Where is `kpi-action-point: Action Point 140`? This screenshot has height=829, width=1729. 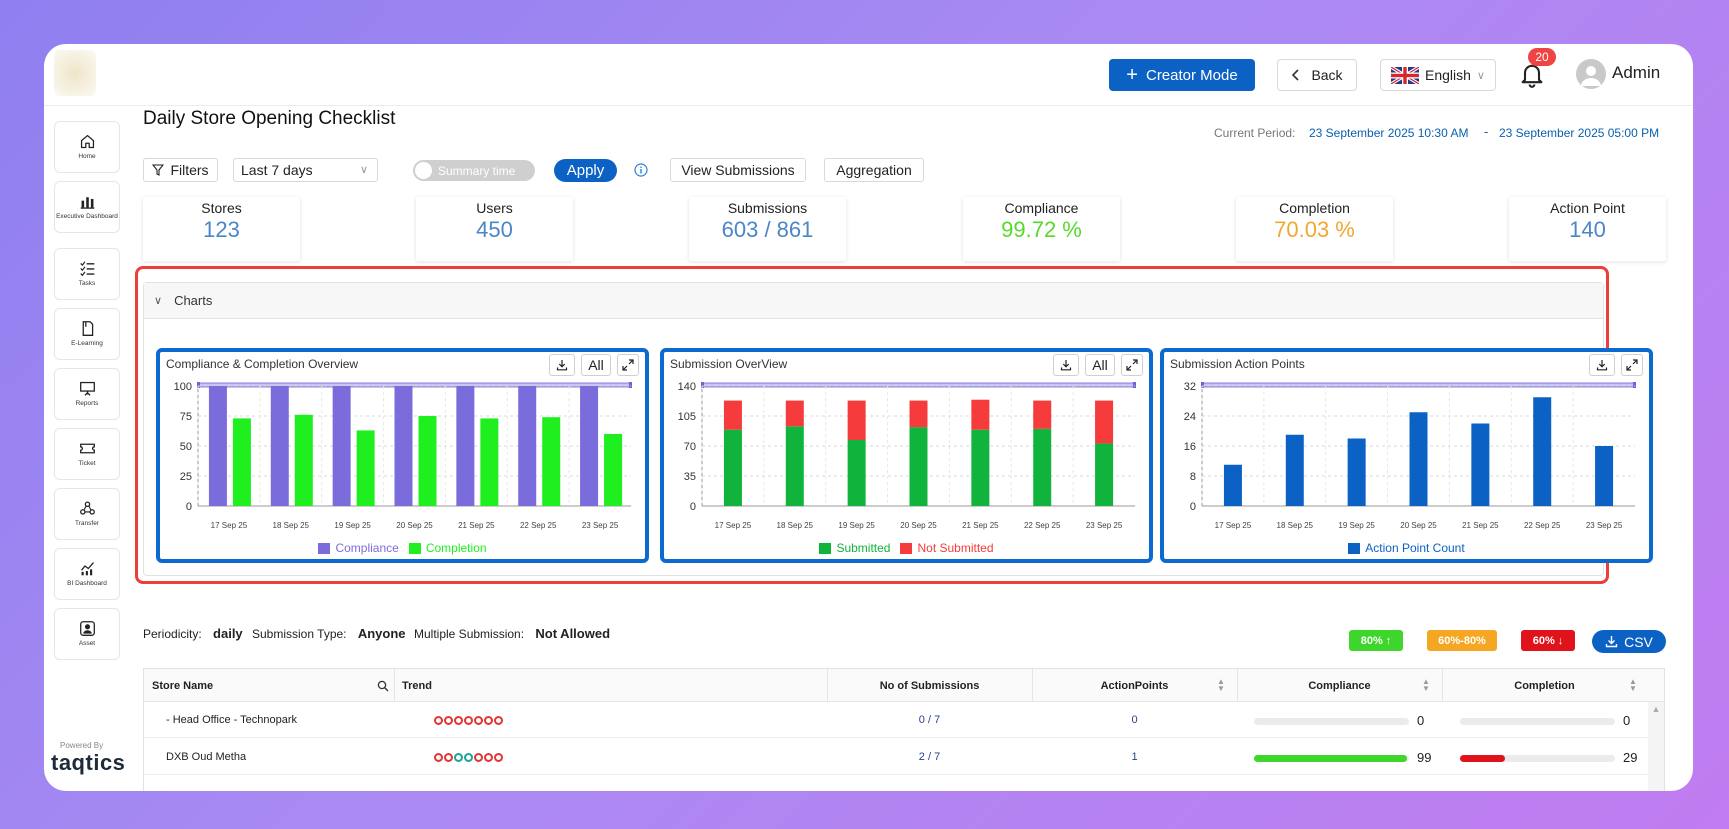
kpi-action-point: Action Point 140 is located at coordinates (1587, 229).